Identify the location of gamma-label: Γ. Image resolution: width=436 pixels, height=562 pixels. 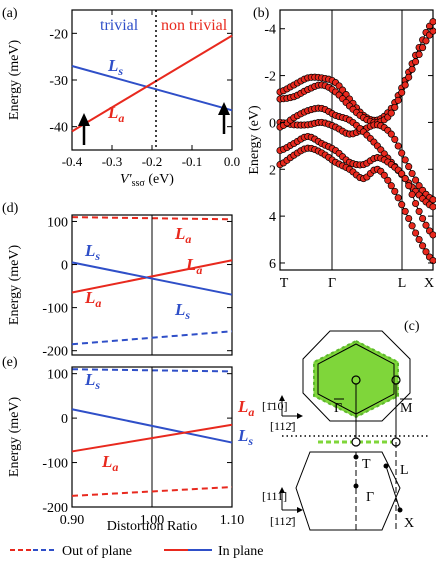
(370, 497).